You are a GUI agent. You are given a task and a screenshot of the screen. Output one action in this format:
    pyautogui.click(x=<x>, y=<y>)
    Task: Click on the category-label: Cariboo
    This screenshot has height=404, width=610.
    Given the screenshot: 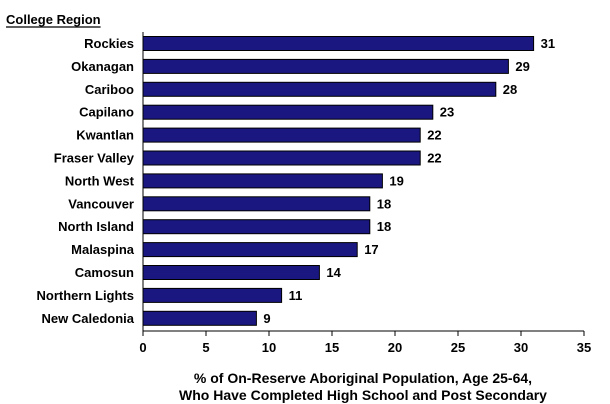 What is the action you would take?
    pyautogui.click(x=109, y=89)
    